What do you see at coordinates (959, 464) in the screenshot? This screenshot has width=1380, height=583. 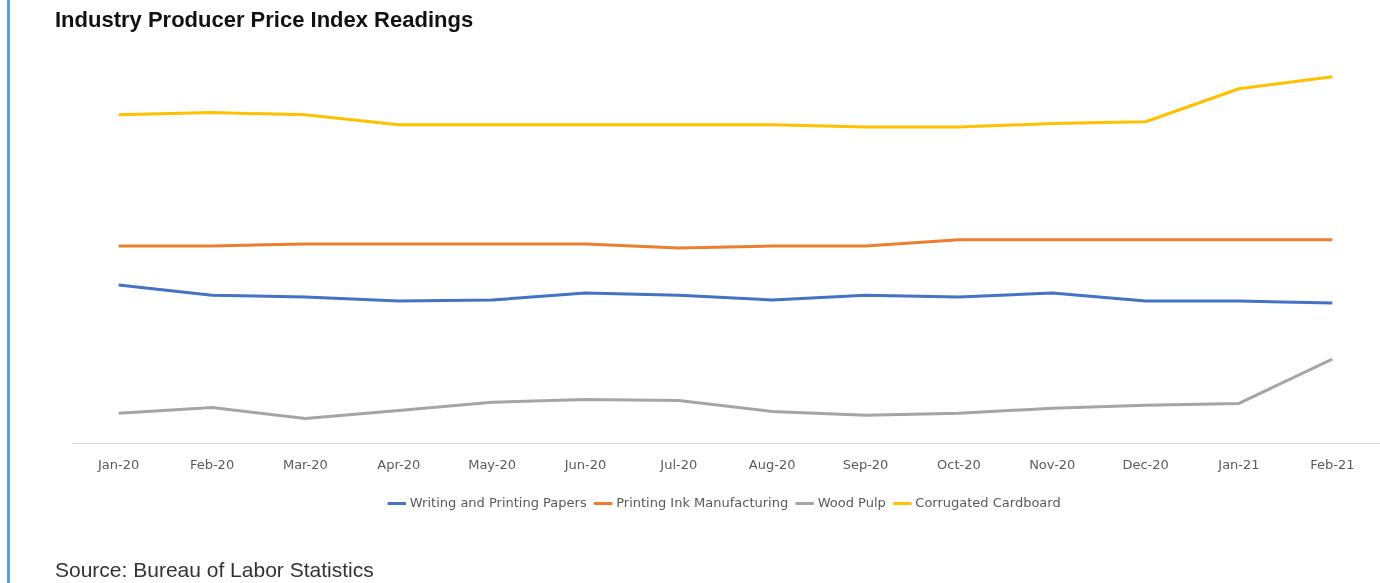 I see `x-tick-label: Oct-20` at bounding box center [959, 464].